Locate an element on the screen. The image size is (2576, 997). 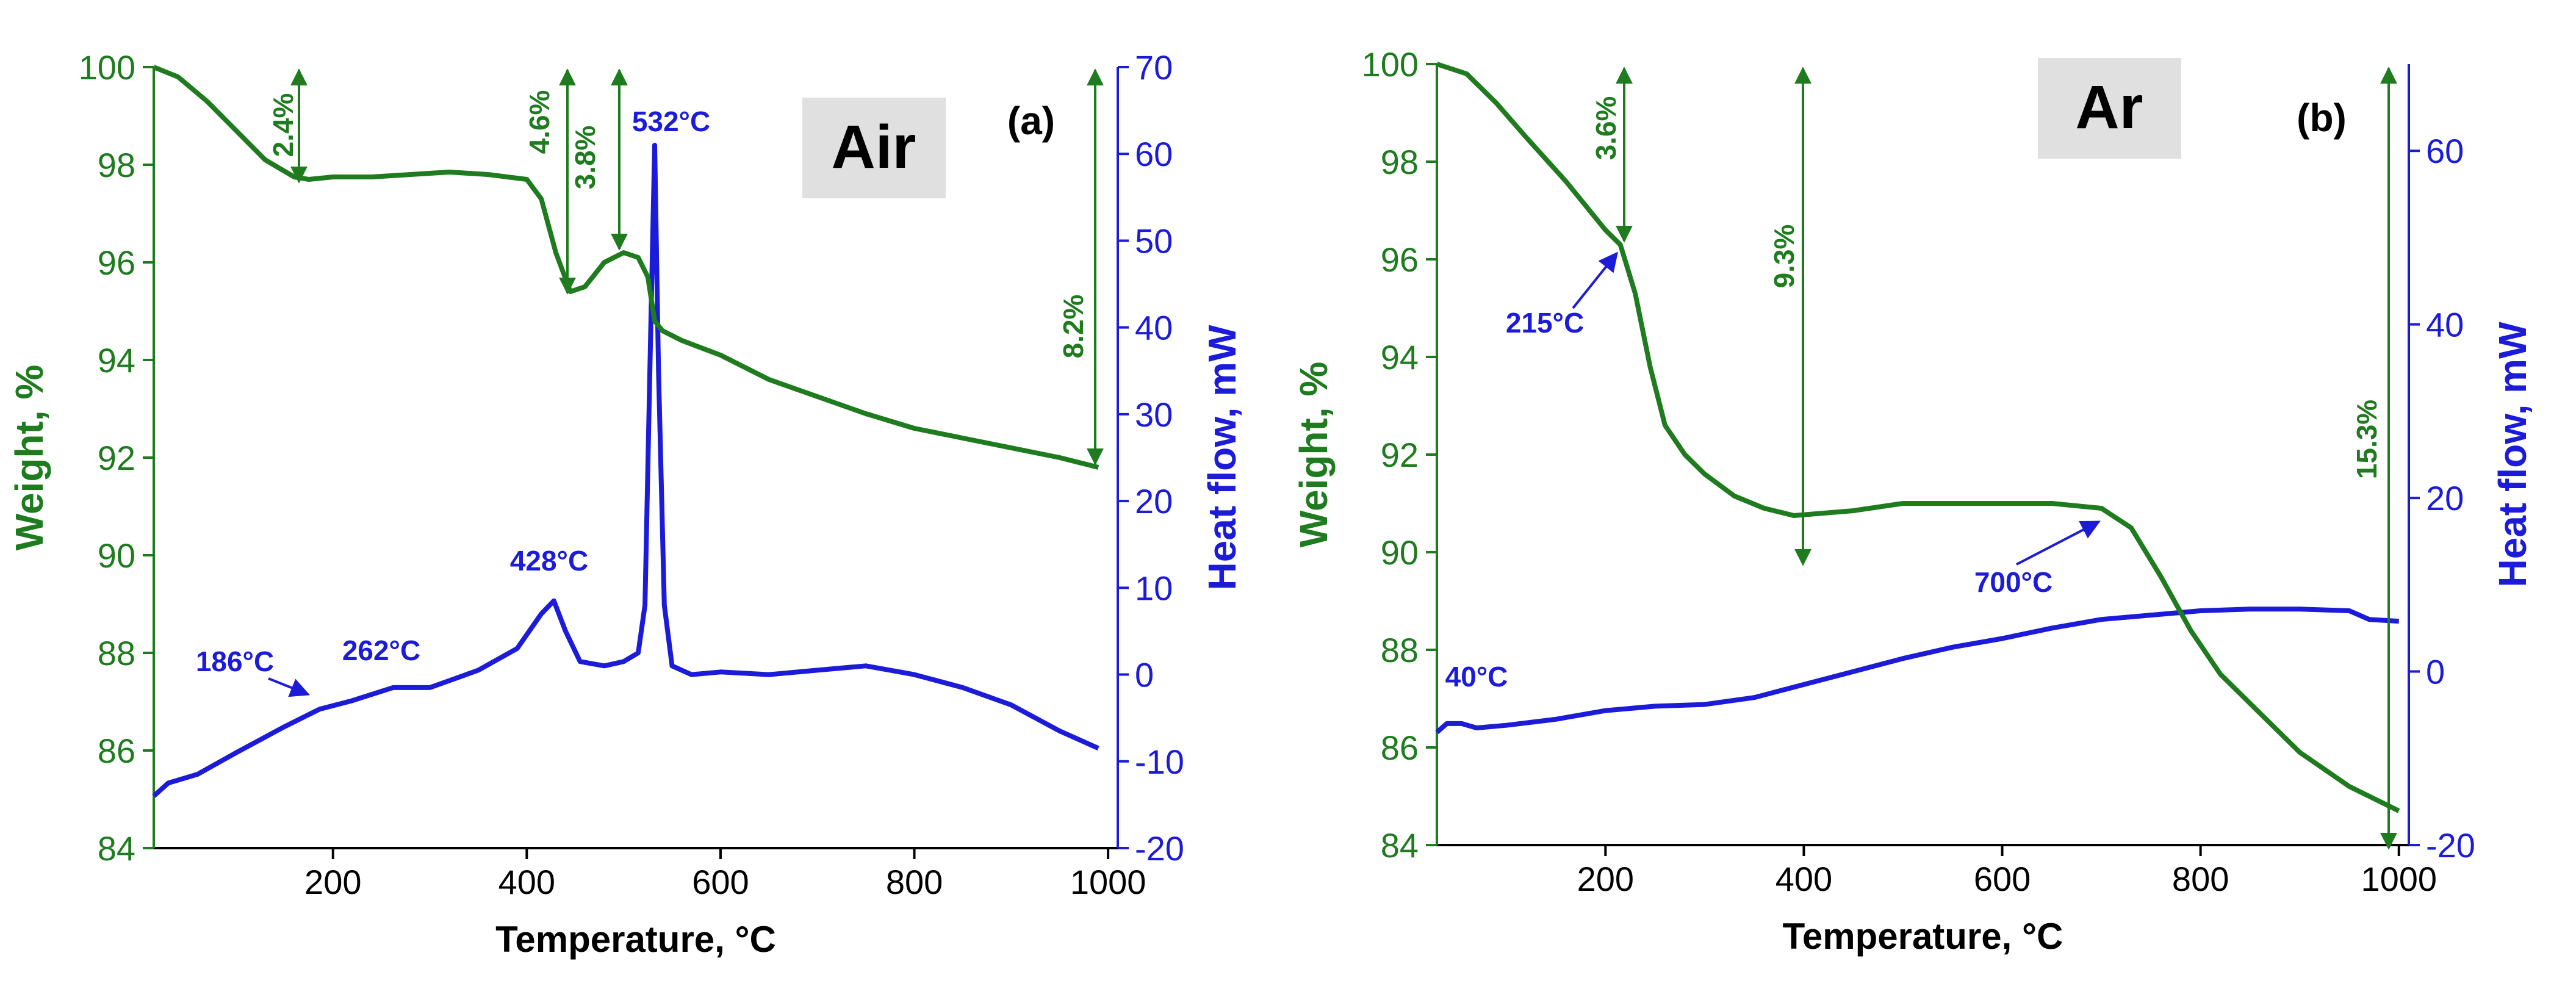
panel-a-y-left-axis-title: Weight, % is located at coordinates (29, 458).